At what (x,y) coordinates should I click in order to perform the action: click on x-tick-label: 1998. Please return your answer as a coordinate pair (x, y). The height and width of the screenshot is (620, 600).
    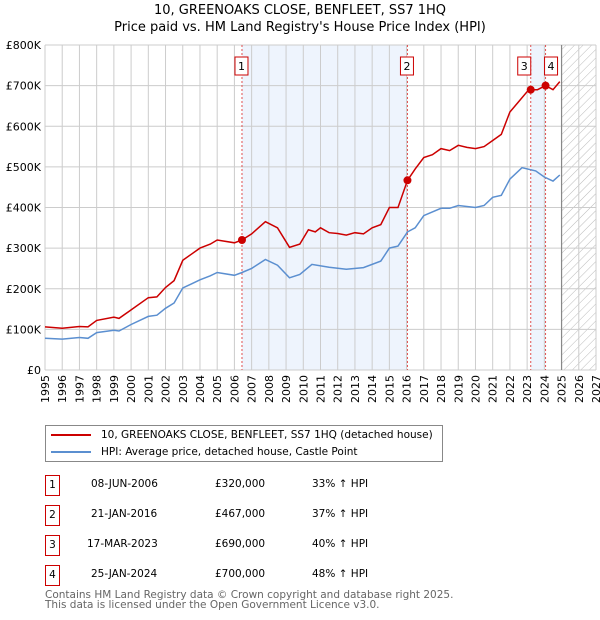
    Looking at the image, I should click on (97, 389).